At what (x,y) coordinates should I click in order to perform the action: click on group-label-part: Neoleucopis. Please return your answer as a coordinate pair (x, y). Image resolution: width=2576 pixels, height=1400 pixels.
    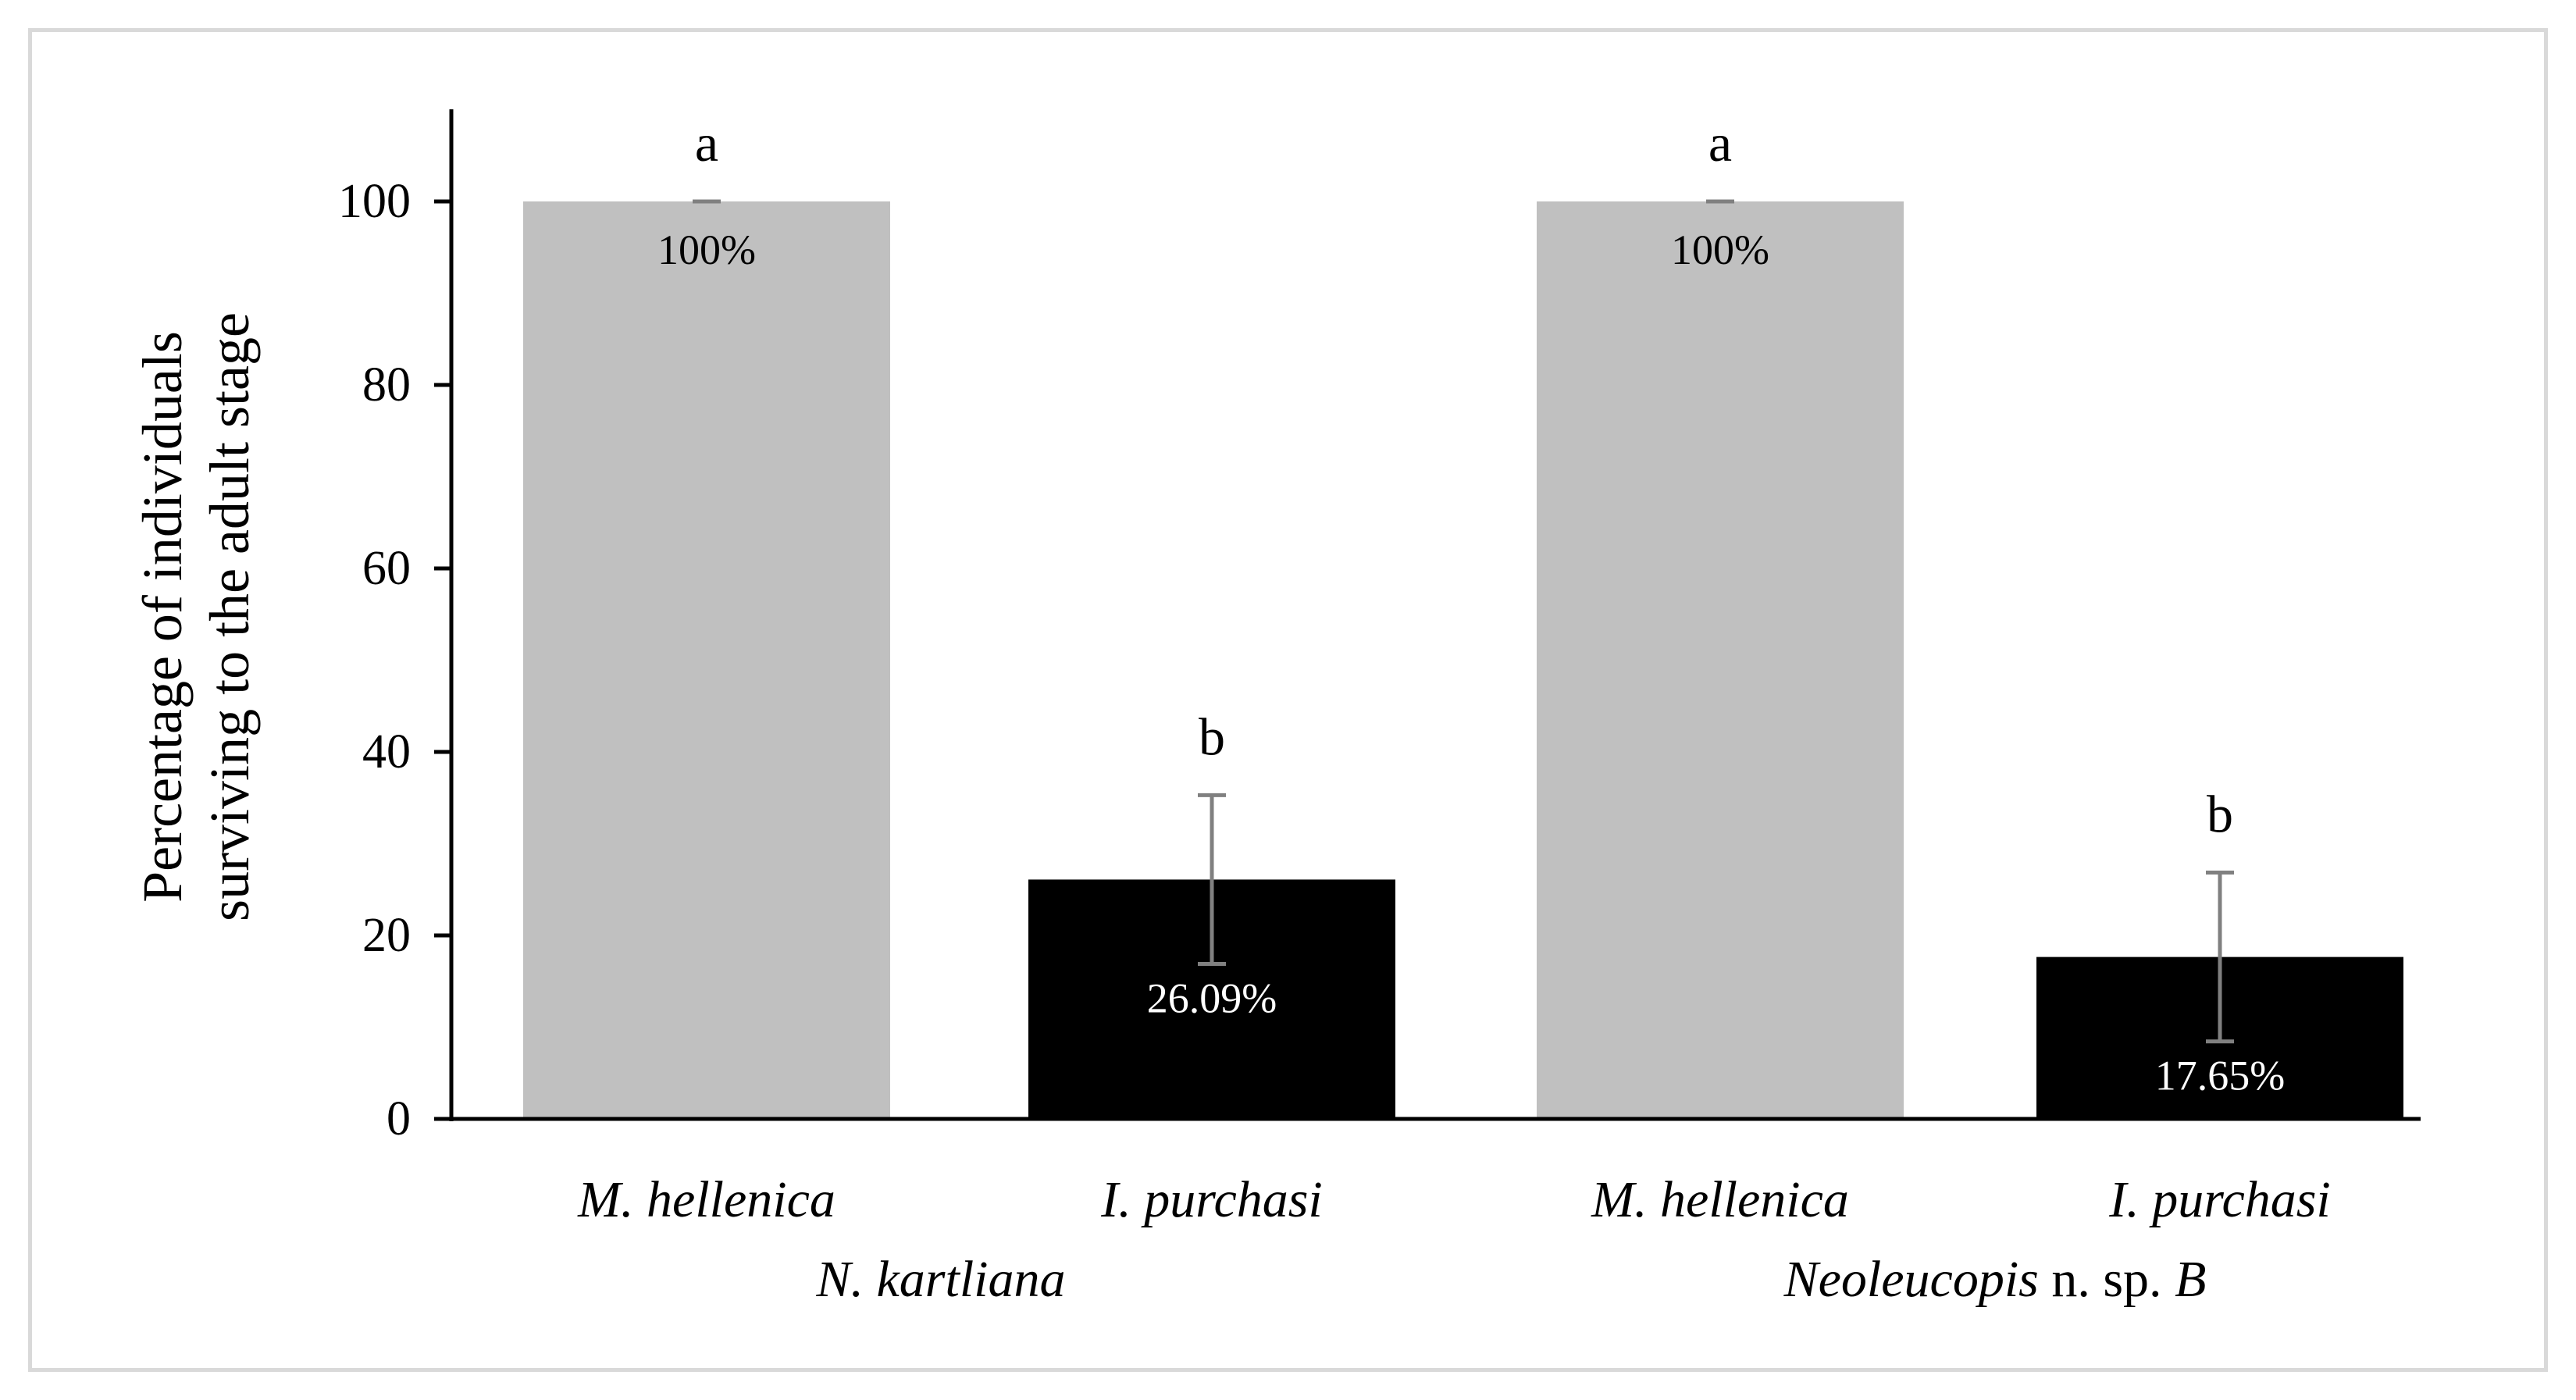
    Looking at the image, I should click on (1911, 1280).